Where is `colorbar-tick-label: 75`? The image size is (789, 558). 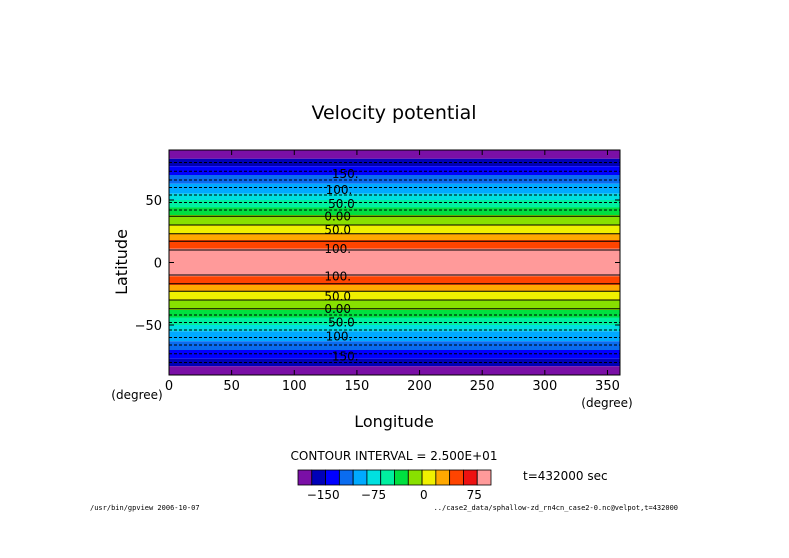
colorbar-tick-label: 75 is located at coordinates (474, 495).